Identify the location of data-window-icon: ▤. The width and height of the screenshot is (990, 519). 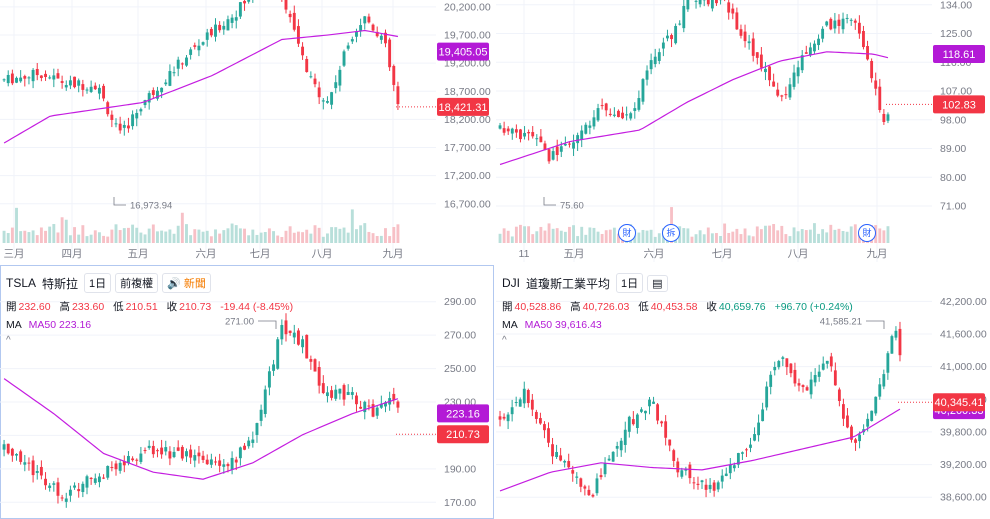
(657, 283).